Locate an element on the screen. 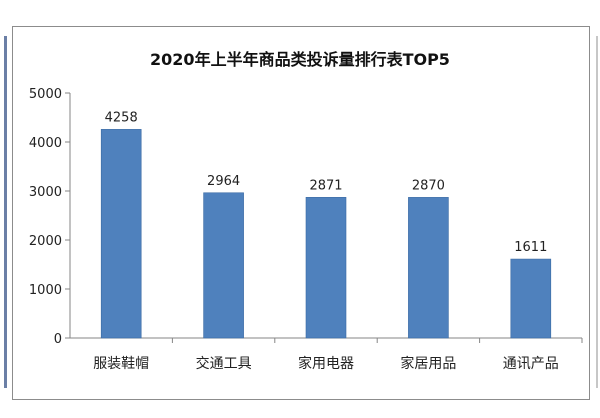  y-tick-label: 5000 is located at coordinates (45, 94).